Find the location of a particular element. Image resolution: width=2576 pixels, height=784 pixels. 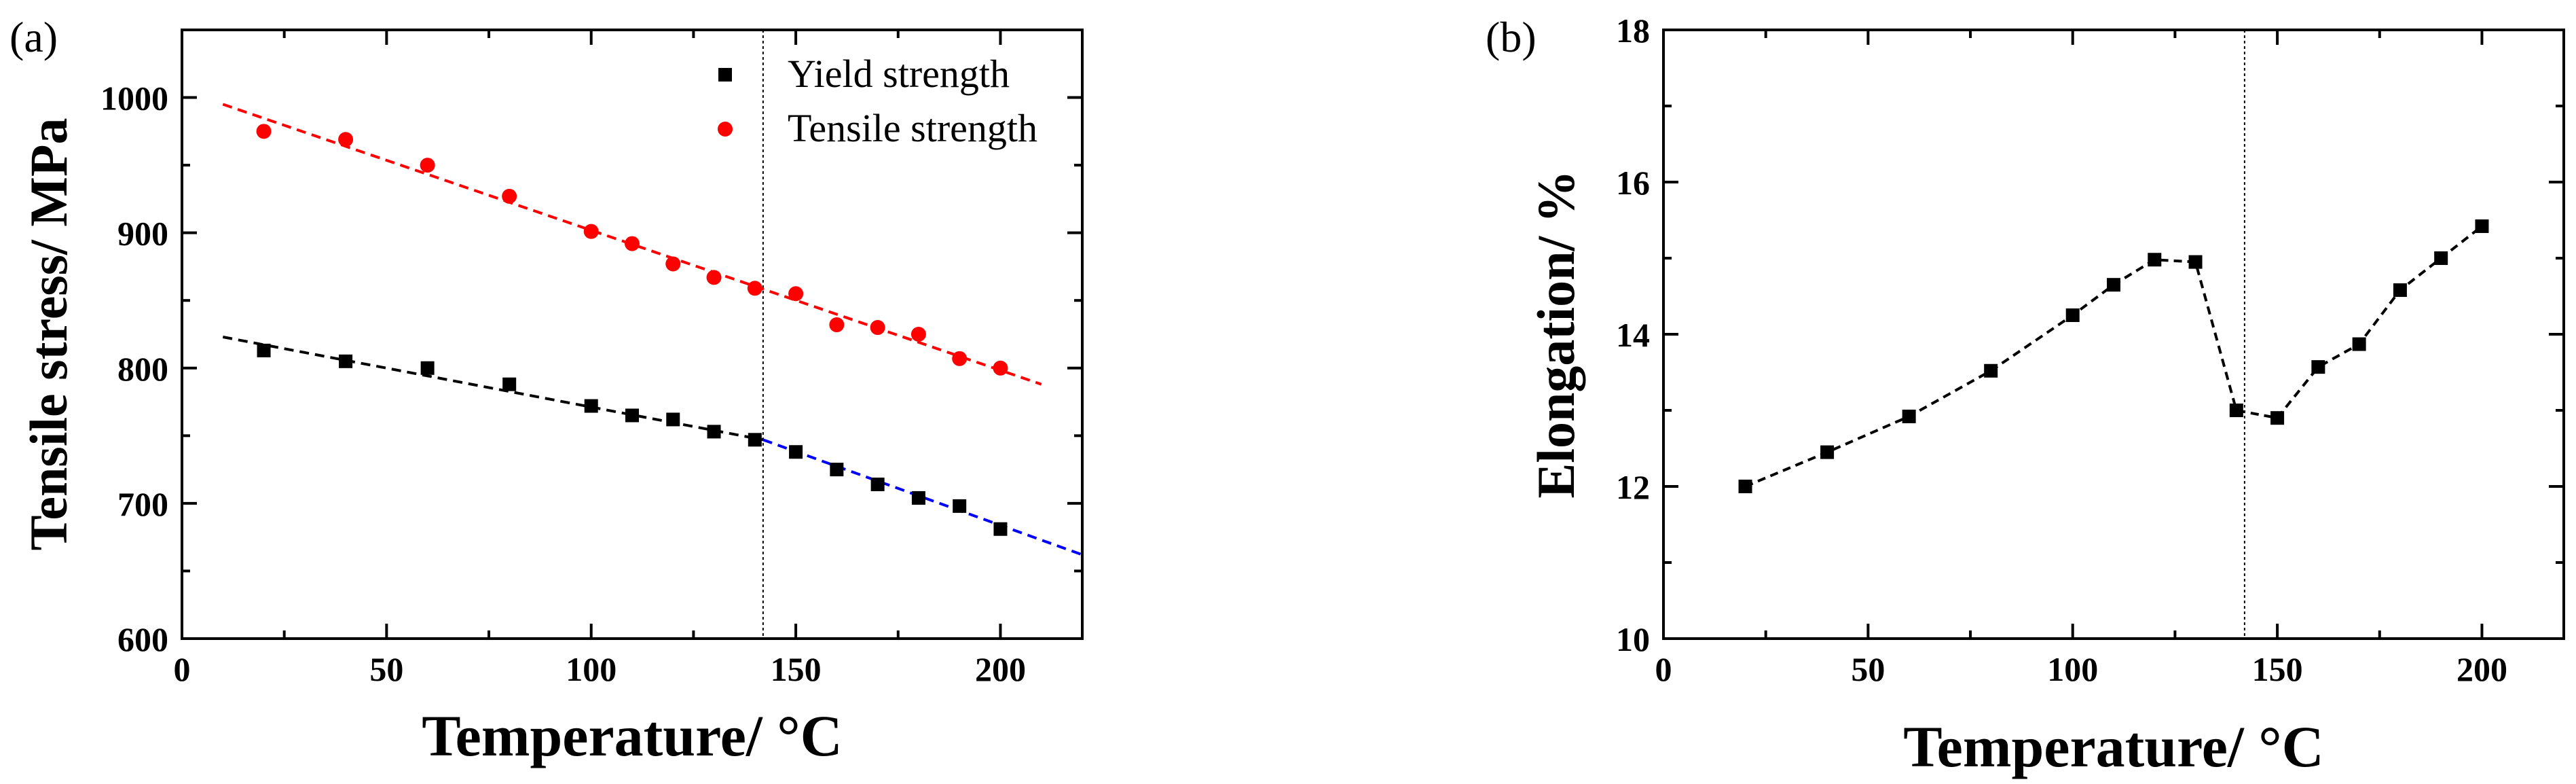

y-tick-label: 14 is located at coordinates (1633, 335).